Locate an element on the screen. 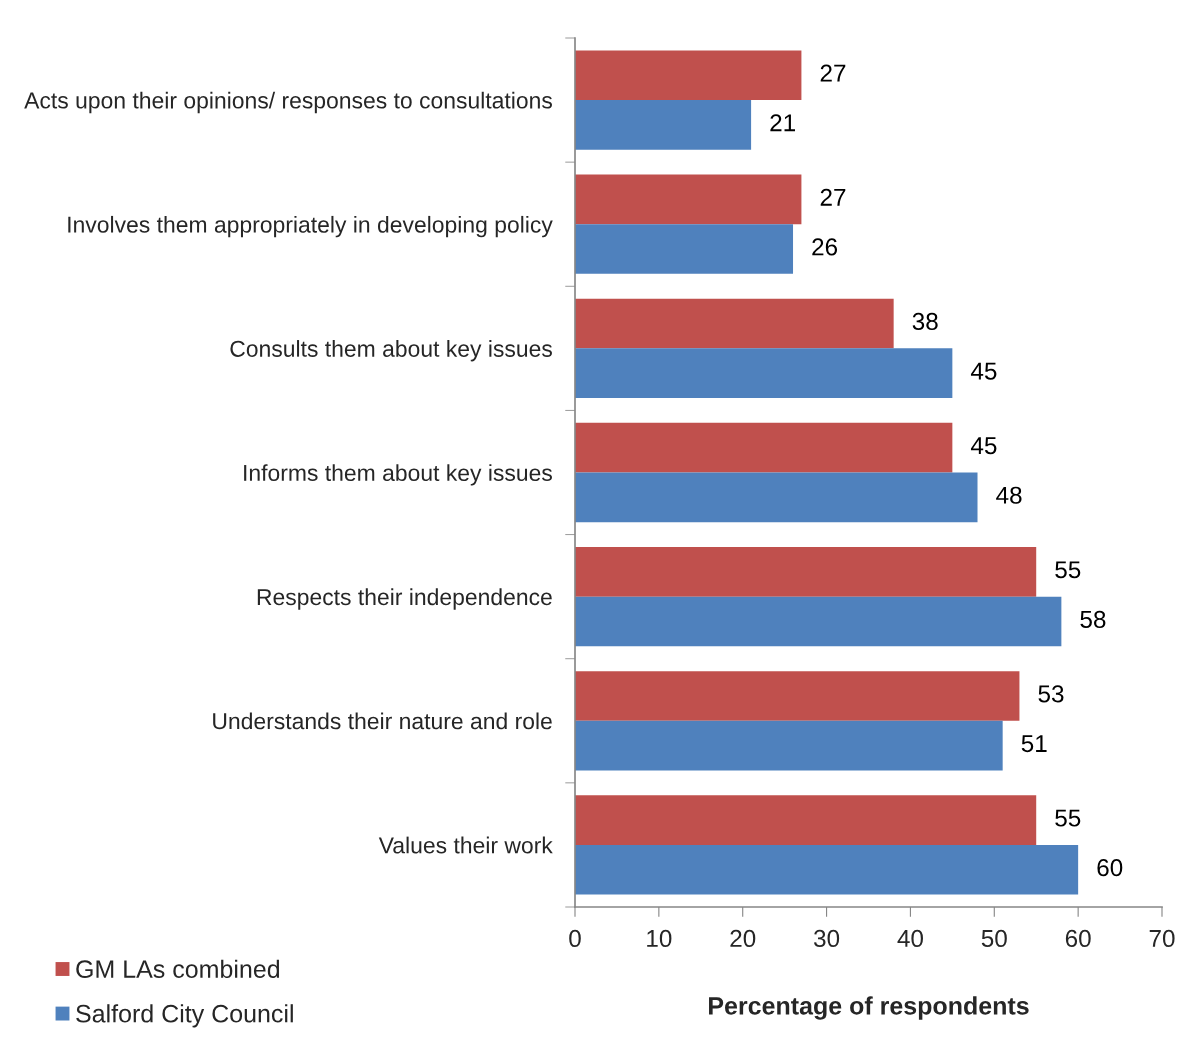  x-tick-label: 60 is located at coordinates (1078, 938).